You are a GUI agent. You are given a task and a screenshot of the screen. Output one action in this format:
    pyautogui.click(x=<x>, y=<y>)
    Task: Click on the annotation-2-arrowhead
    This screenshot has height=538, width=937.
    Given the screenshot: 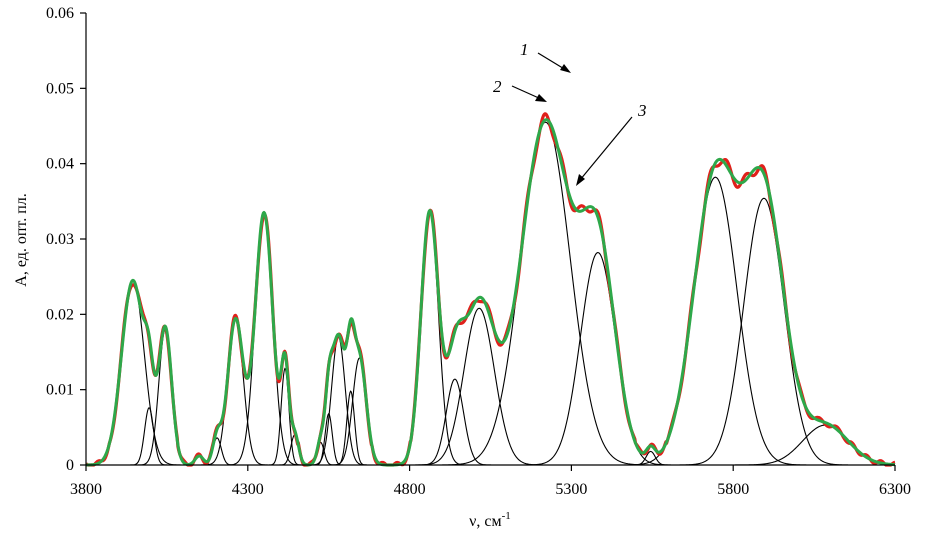 What is the action you would take?
    pyautogui.click(x=541, y=98)
    